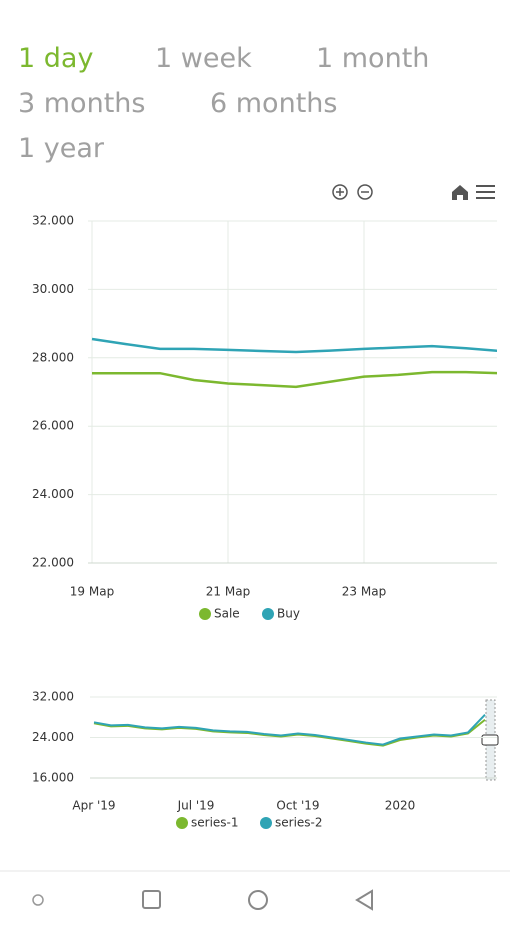 This screenshot has width=510, height=929. Describe the element at coordinates (485, 192) in the screenshot. I see `menu-icon` at that location.